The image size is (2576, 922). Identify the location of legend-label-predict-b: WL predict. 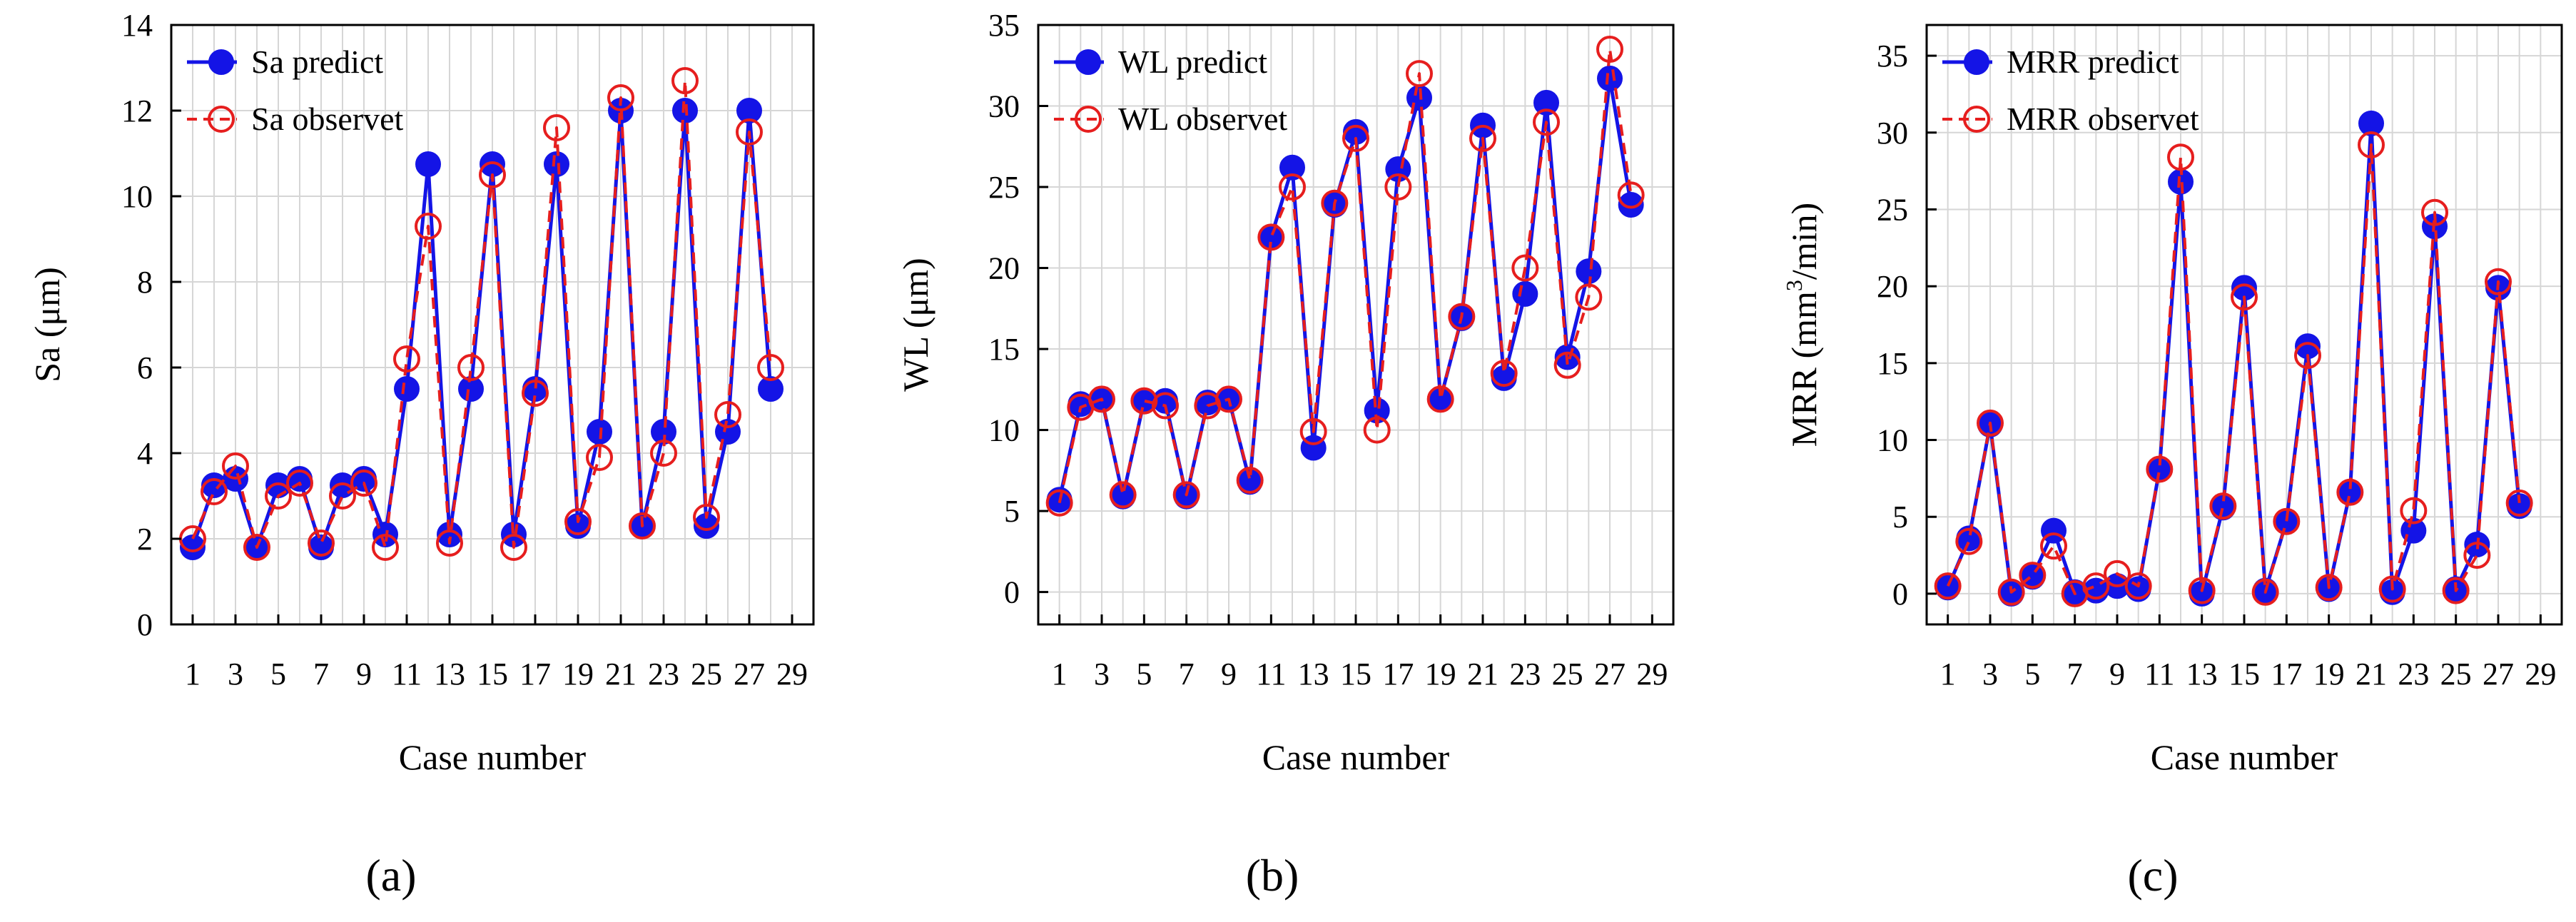
(1192, 62).